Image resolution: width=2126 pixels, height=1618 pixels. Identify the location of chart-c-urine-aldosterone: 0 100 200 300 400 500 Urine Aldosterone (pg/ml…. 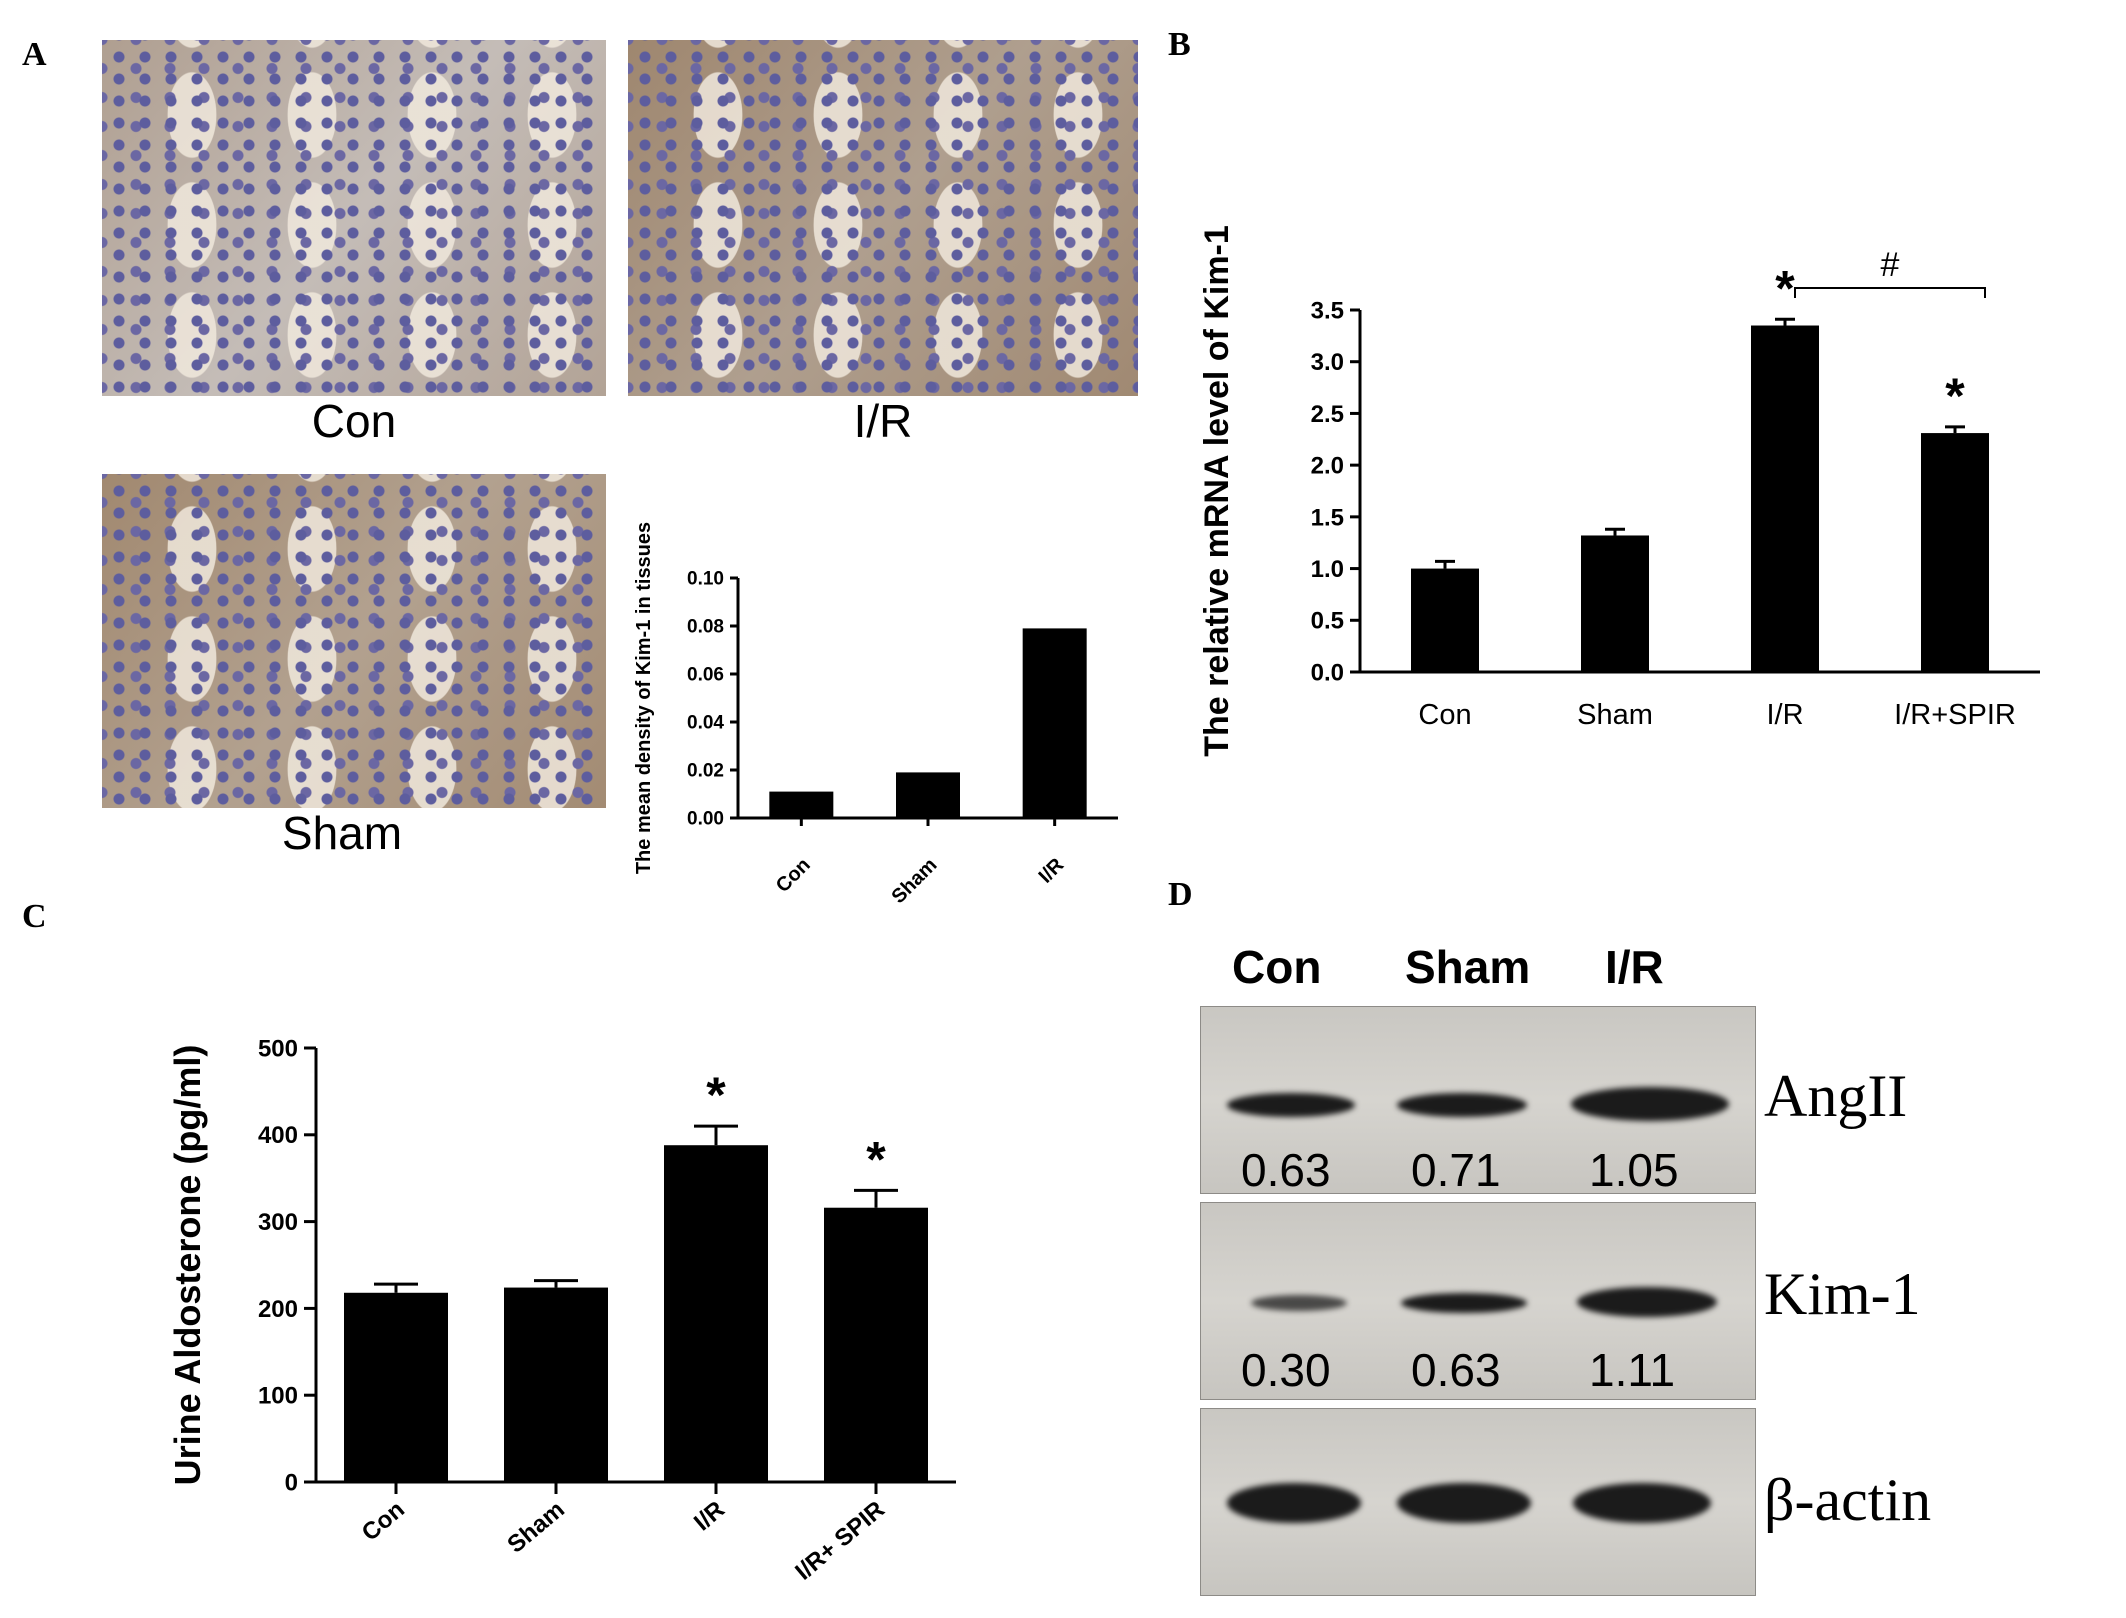
(561, 1310).